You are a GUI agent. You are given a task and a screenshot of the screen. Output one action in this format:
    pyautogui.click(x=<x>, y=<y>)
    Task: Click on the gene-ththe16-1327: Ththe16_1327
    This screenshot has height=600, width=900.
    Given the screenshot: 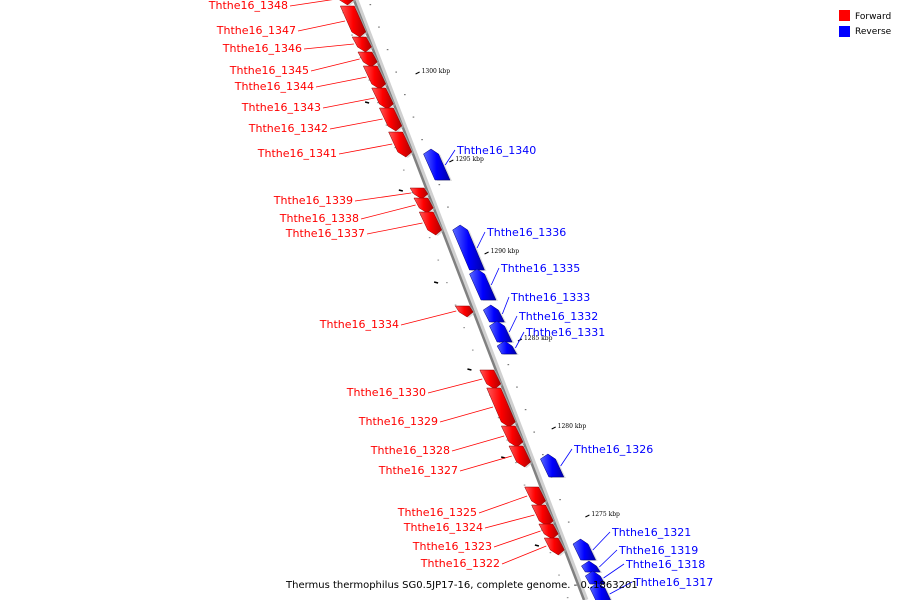 What is the action you would take?
    pyautogui.click(x=455, y=461)
    